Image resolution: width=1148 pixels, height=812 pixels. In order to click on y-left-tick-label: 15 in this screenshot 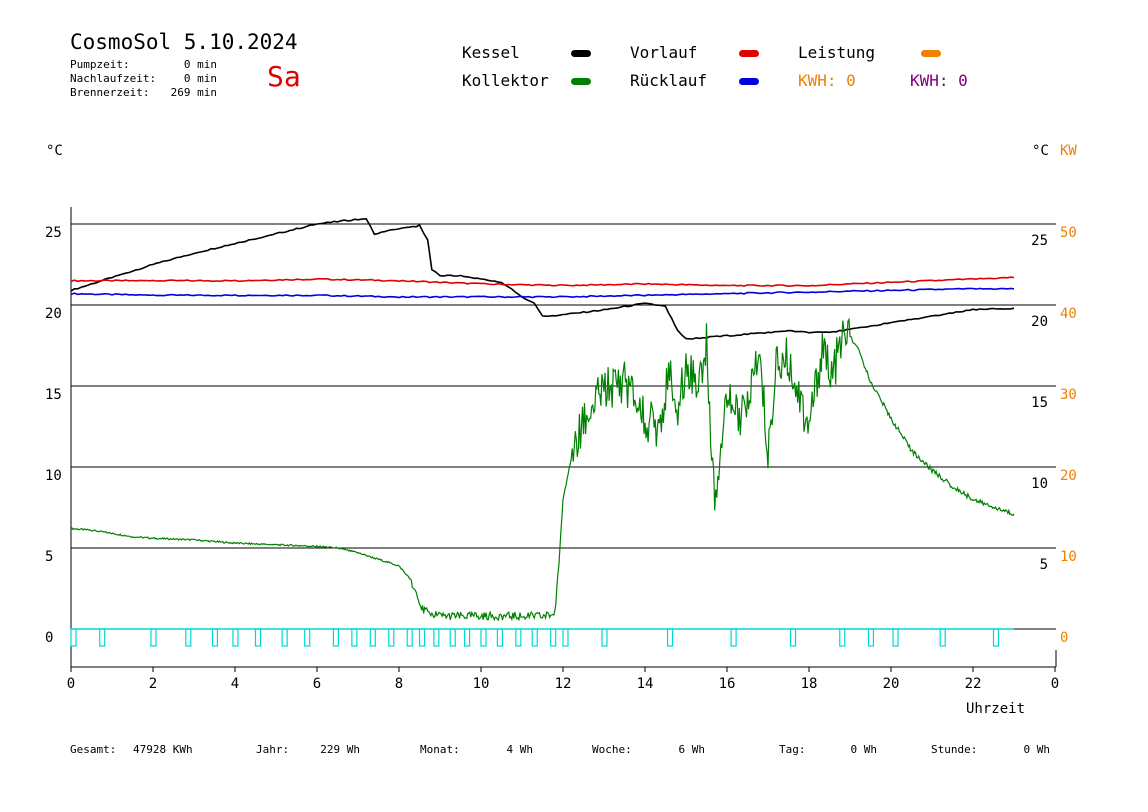, I will do `click(53, 395)`.